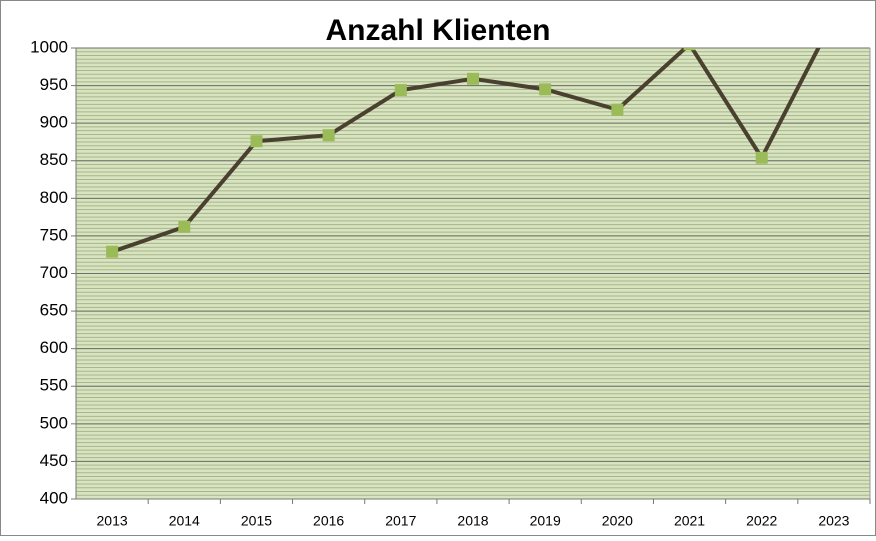  I want to click on y-tick-label: 800, so click(54, 197).